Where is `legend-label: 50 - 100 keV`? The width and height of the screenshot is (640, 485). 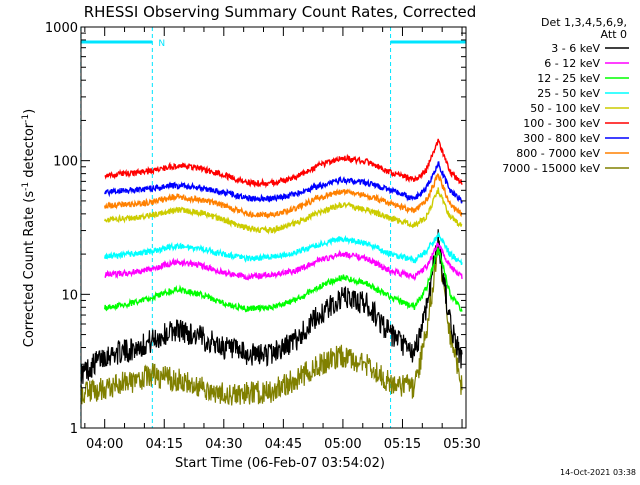 legend-label: 50 - 100 keV is located at coordinates (565, 108).